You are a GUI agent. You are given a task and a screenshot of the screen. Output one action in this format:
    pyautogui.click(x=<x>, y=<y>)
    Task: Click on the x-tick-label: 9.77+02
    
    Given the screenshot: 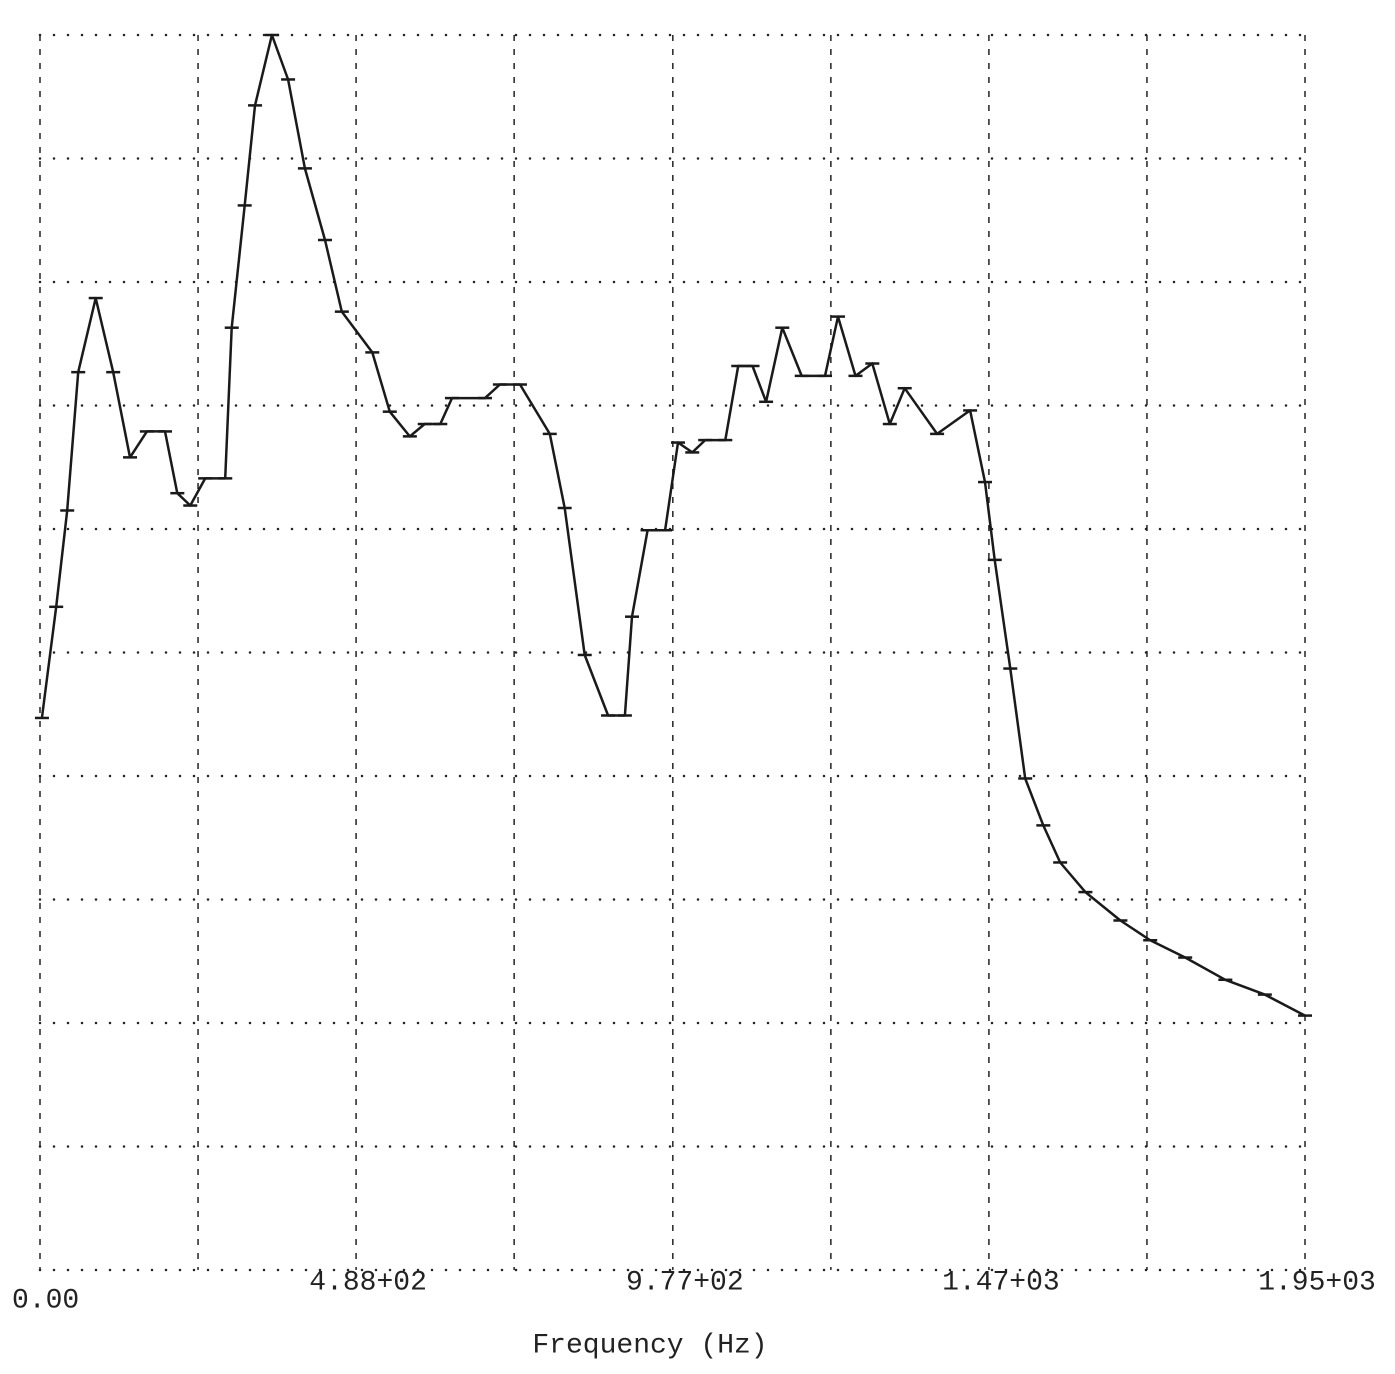 What is the action you would take?
    pyautogui.click(x=685, y=1282)
    